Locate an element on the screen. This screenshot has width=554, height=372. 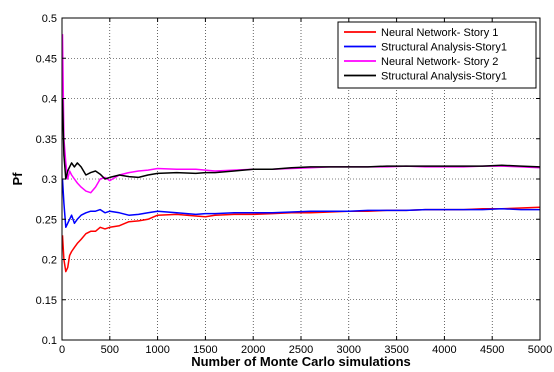
y-tick-label: 0.1 is located at coordinates (49, 341).